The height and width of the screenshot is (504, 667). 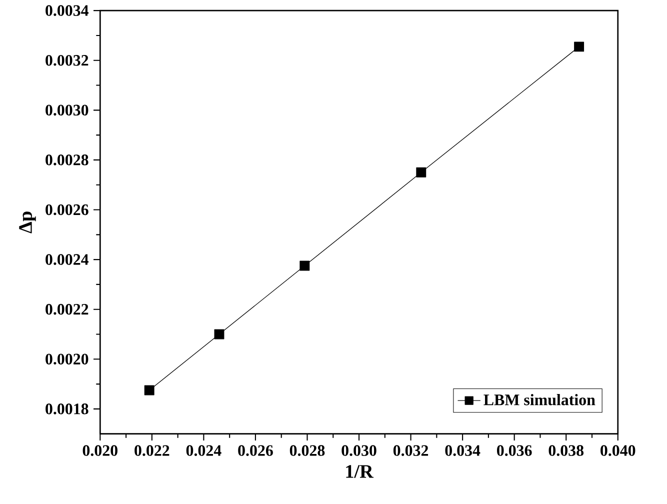 I want to click on y-tick-label: 0.0030, so click(x=67, y=110).